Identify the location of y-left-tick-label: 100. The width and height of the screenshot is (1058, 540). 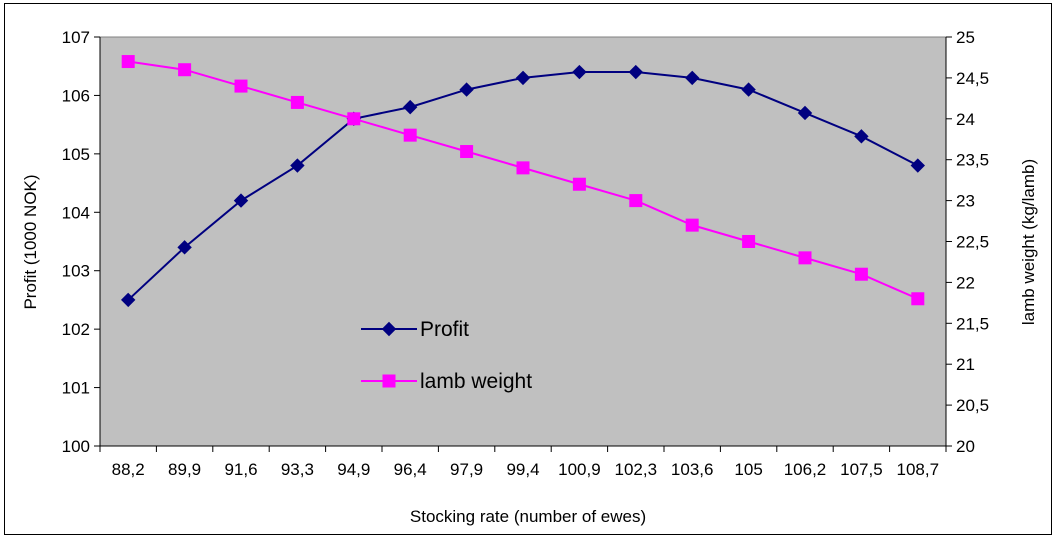
(76, 446).